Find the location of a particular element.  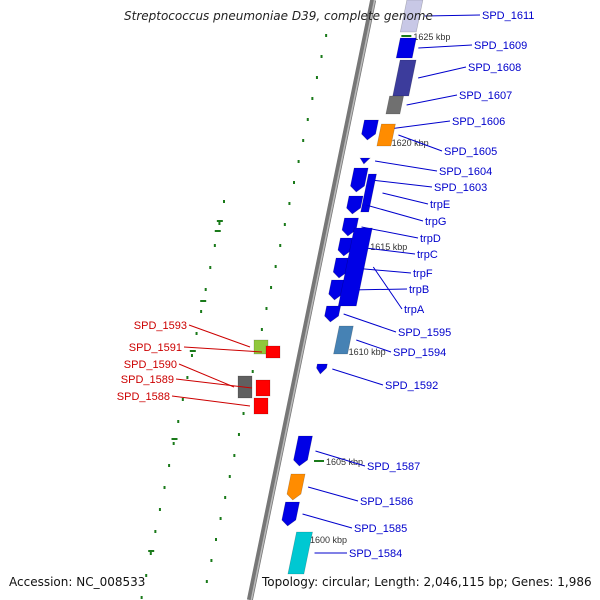

accession-text: Accession: NC_008533 is located at coordinates (77, 582).